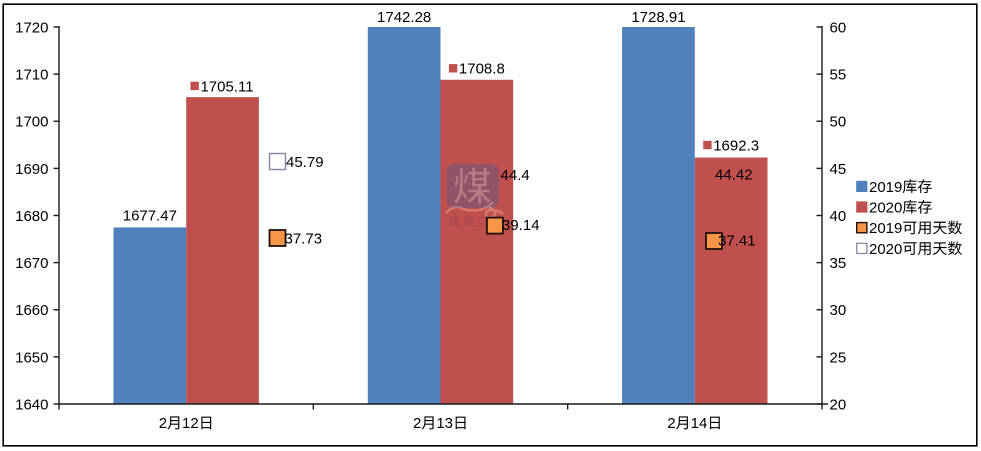  What do you see at coordinates (658, 17) in the screenshot?
I see `svg-text: 1728.91` at bounding box center [658, 17].